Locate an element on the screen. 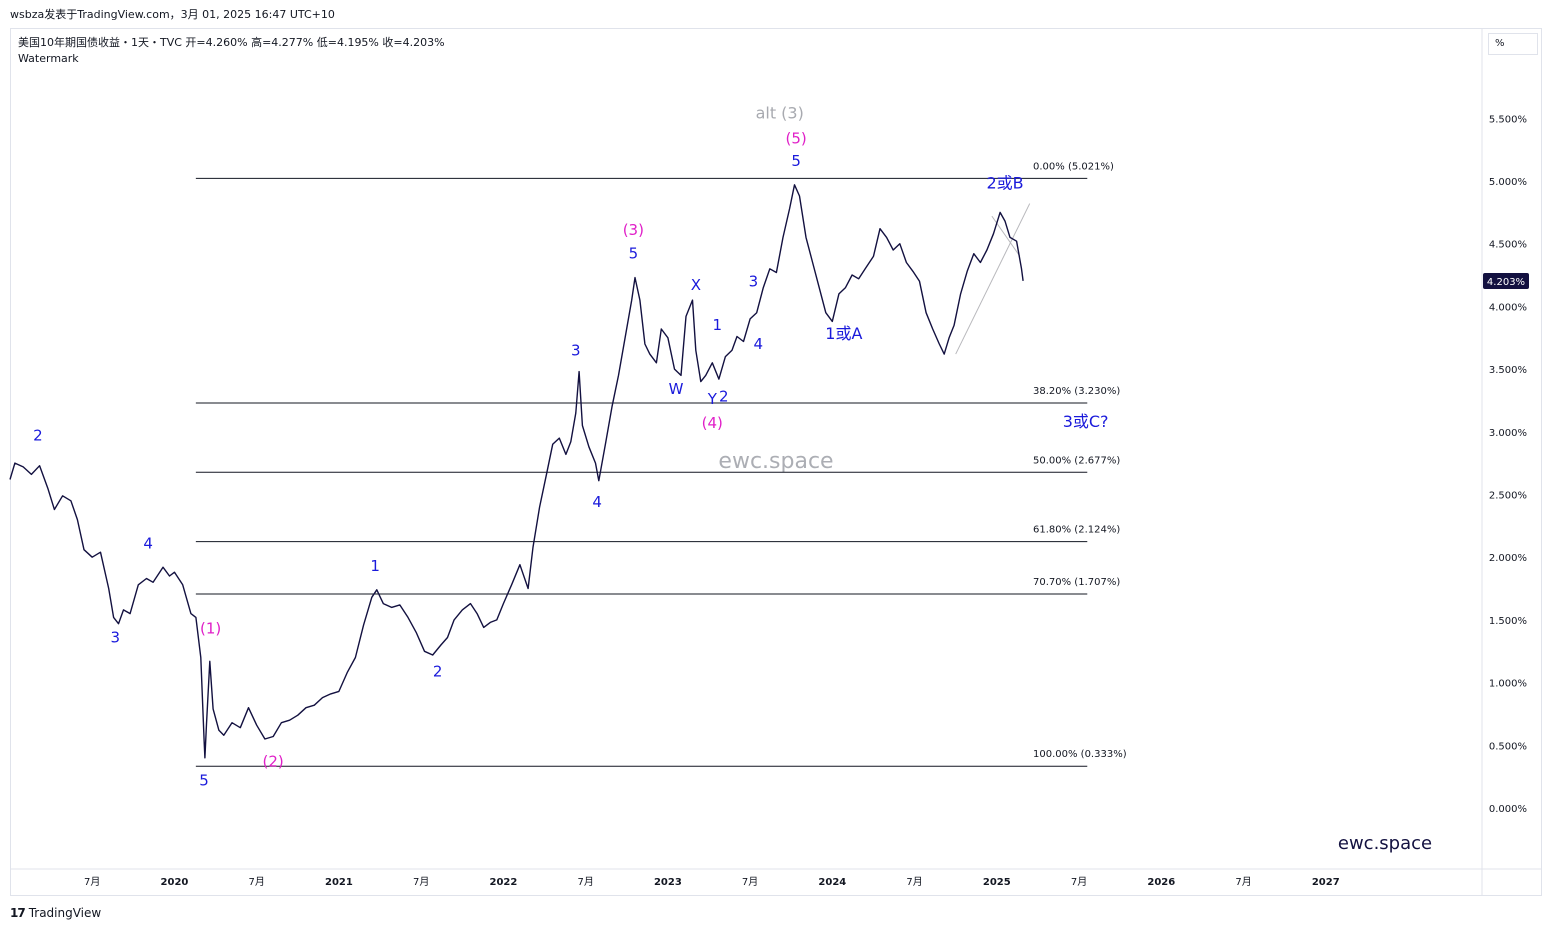  wave-label: 3或C? is located at coordinates (1086, 421).